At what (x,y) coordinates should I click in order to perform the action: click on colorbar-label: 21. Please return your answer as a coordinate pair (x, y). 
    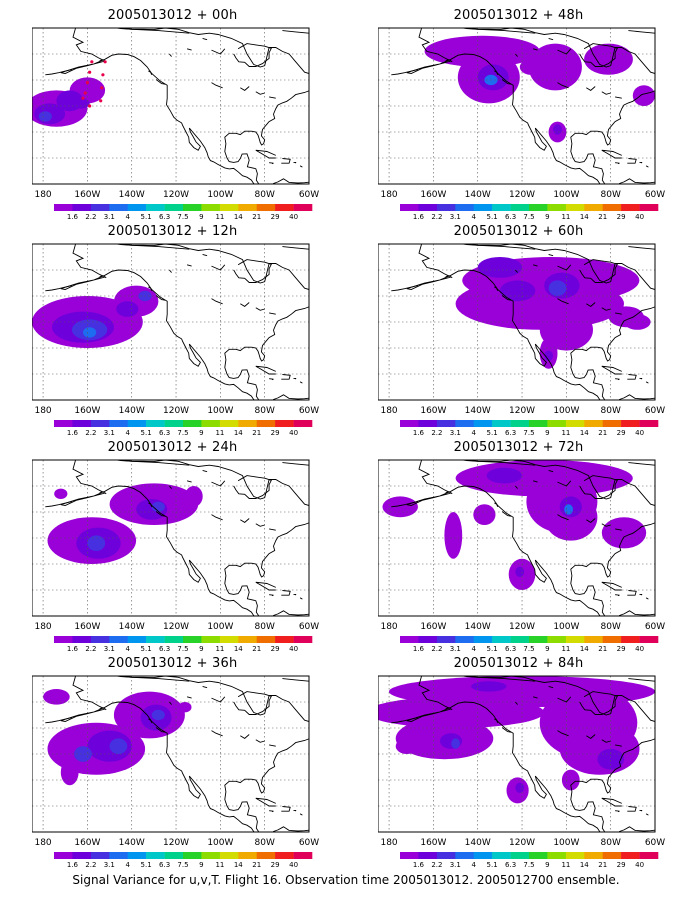
    Looking at the image, I should click on (602, 865).